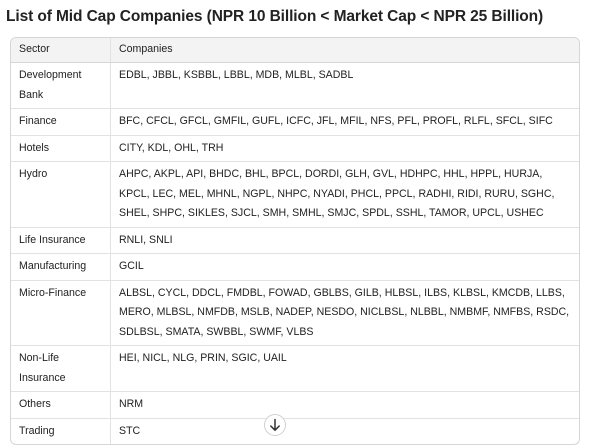 Image resolution: width=590 pixels, height=448 pixels. Describe the element at coordinates (61, 266) in the screenshot. I see `sector-cell: Manufacturing` at that location.